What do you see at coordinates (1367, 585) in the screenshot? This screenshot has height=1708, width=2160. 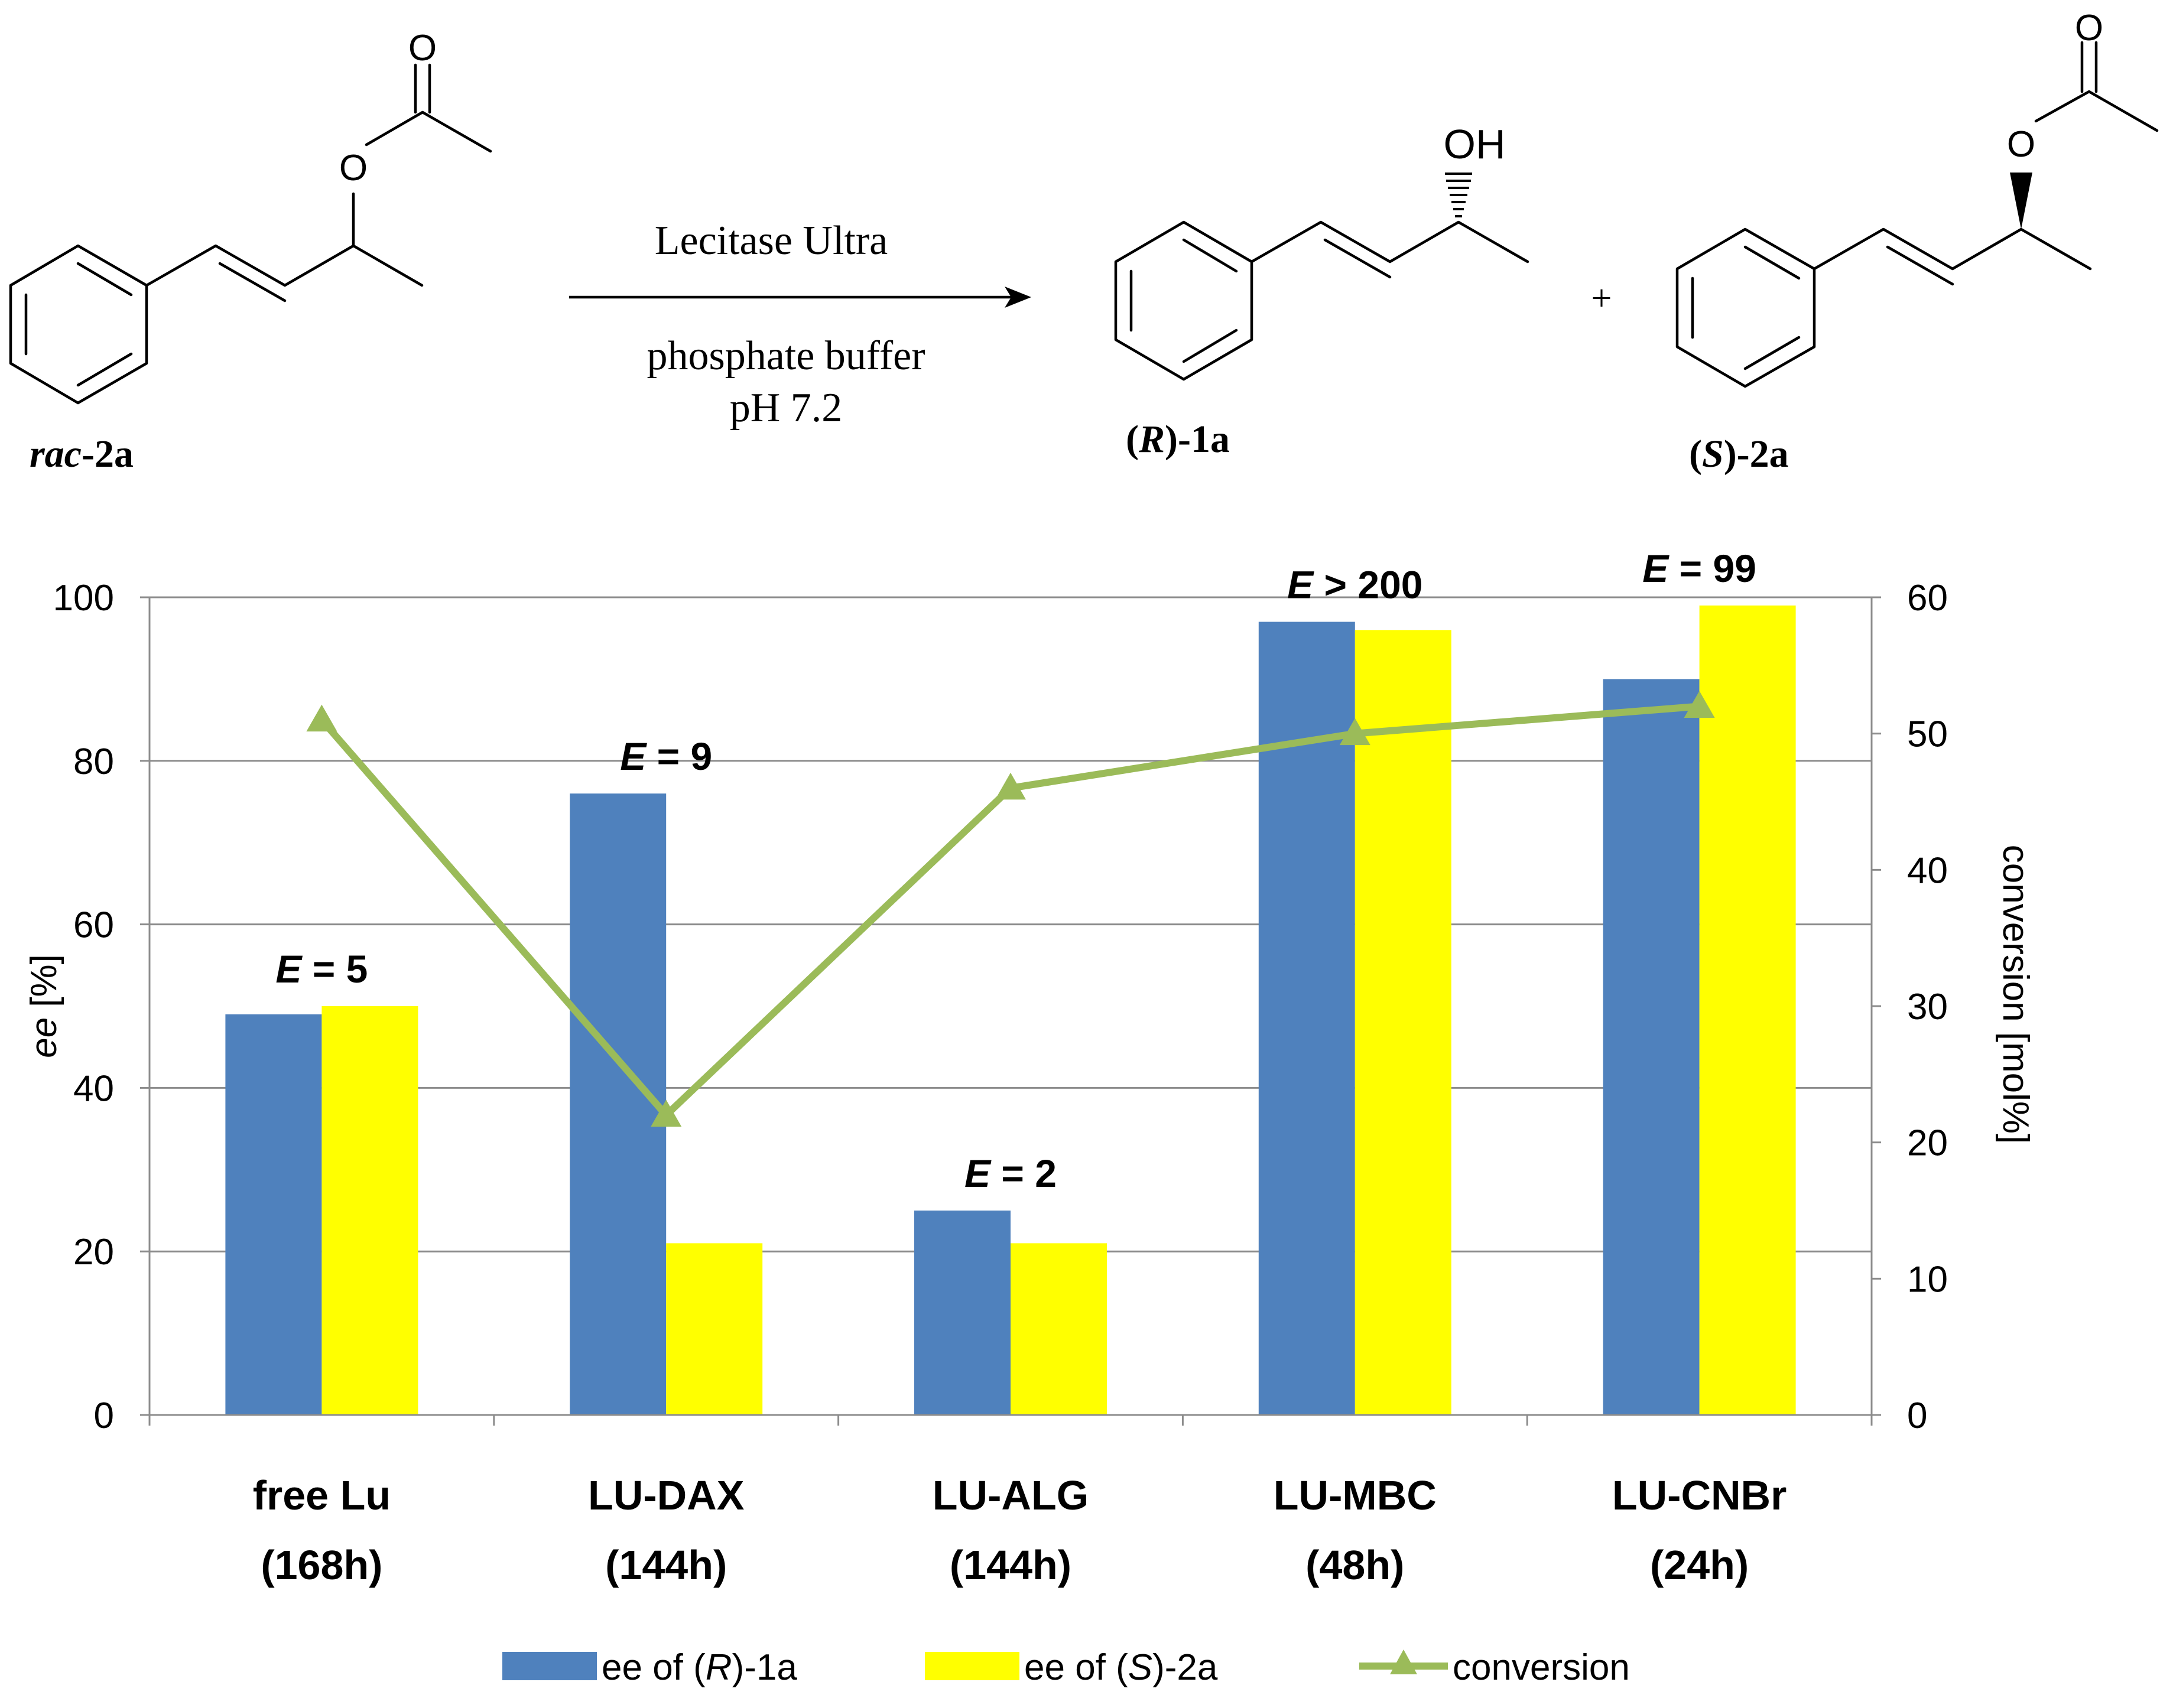 I see `e-value-text: > 200` at bounding box center [1367, 585].